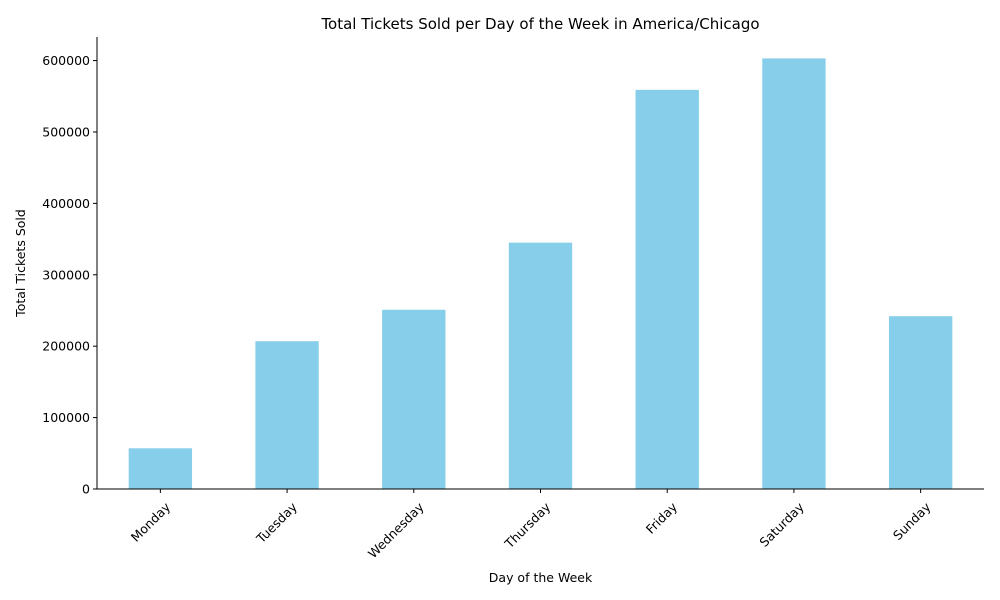 Image resolution: width=1000 pixels, height=600 pixels. Describe the element at coordinates (541, 577) in the screenshot. I see `x-axis-label: Day of the Week` at that location.